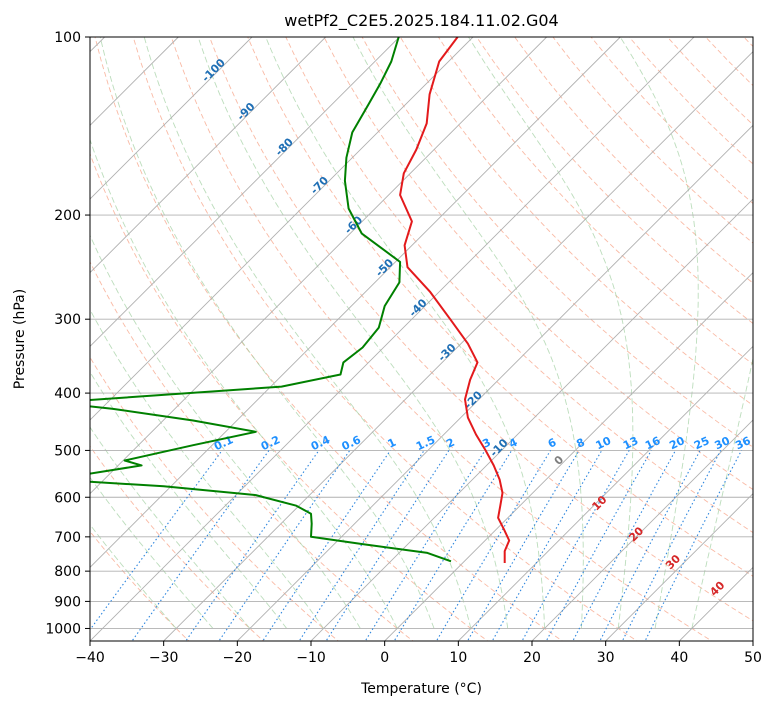  I want to click on x-tick-label: 40, so click(679, 658).